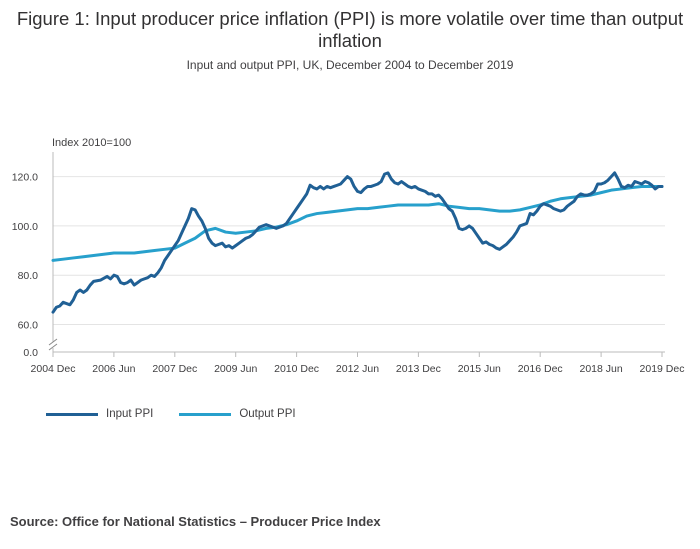 Image resolution: width=700 pixels, height=549 pixels. Describe the element at coordinates (540, 369) in the screenshot. I see `x-tick-label: 2016 Dec` at that location.